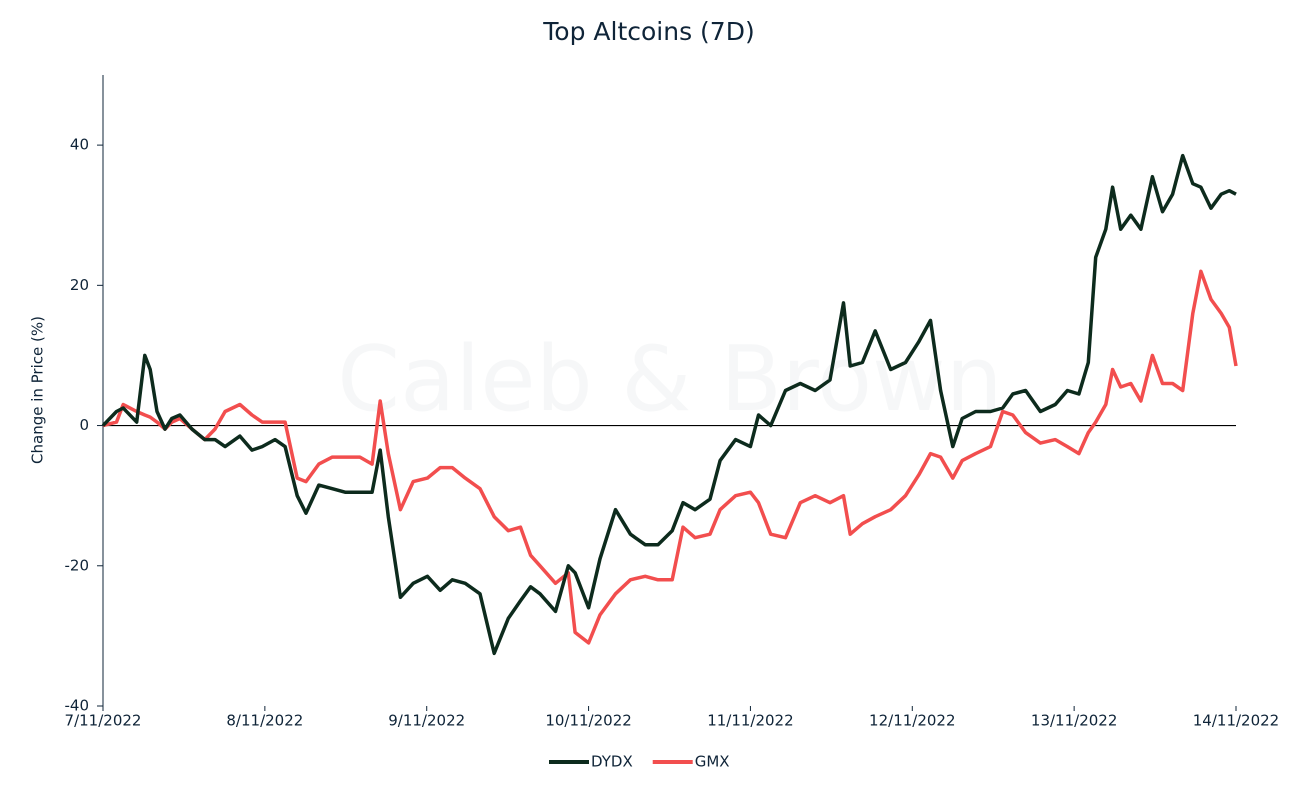  I want to click on legend-label: DYDX, so click(612, 762).